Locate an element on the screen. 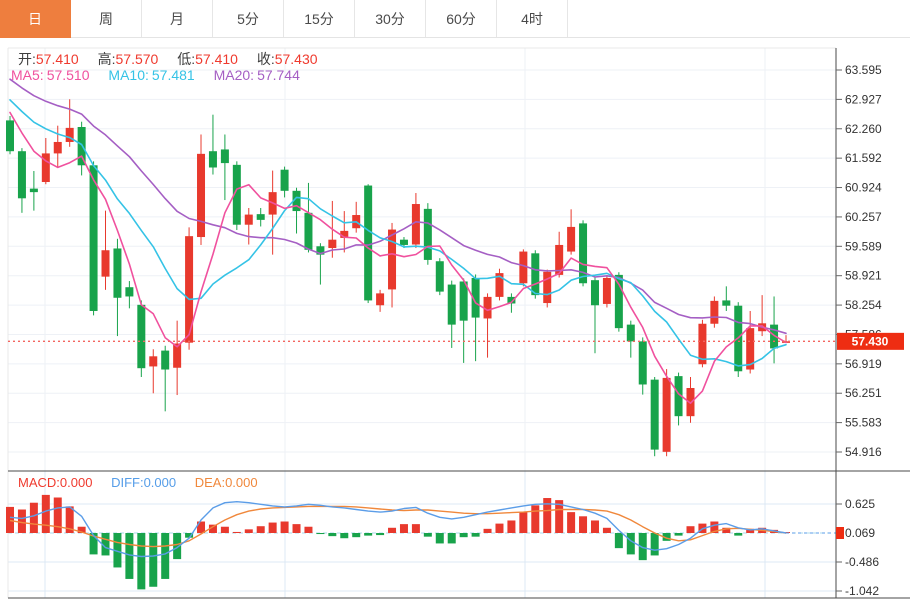 The width and height of the screenshot is (910, 601). svg-text: -0.486 is located at coordinates (862, 562).